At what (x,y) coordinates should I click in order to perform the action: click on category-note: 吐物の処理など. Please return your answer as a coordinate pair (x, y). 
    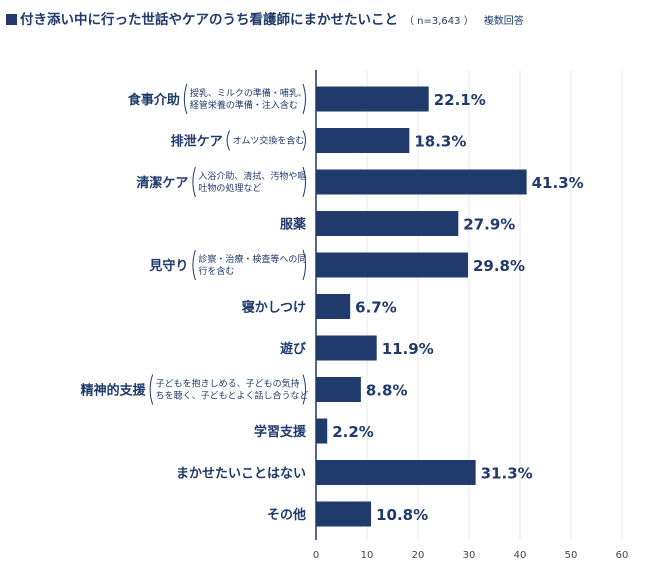
    Looking at the image, I should click on (229, 188).